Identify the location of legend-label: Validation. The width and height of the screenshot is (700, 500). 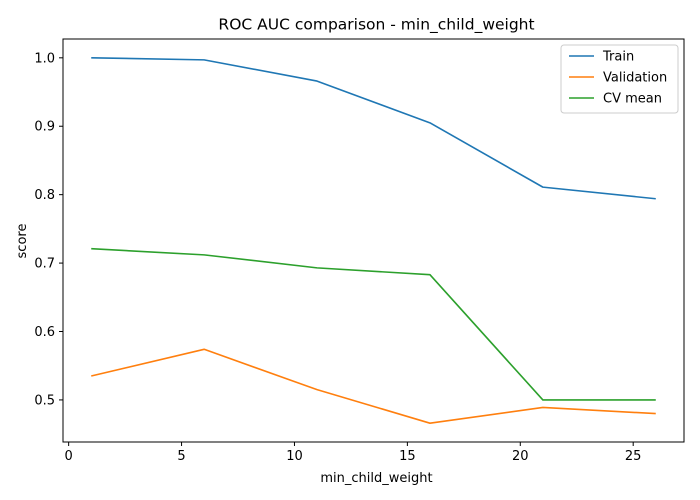
(635, 78).